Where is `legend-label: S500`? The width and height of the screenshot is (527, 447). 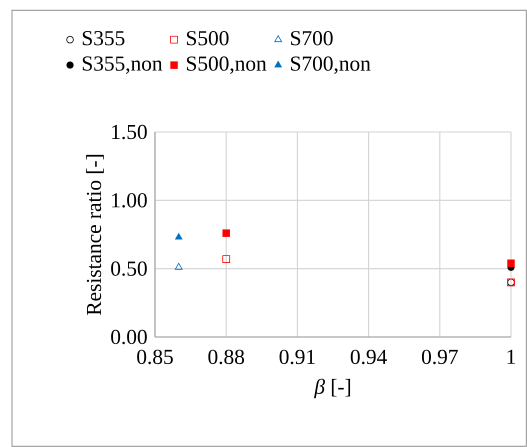 legend-label: S500 is located at coordinates (207, 38).